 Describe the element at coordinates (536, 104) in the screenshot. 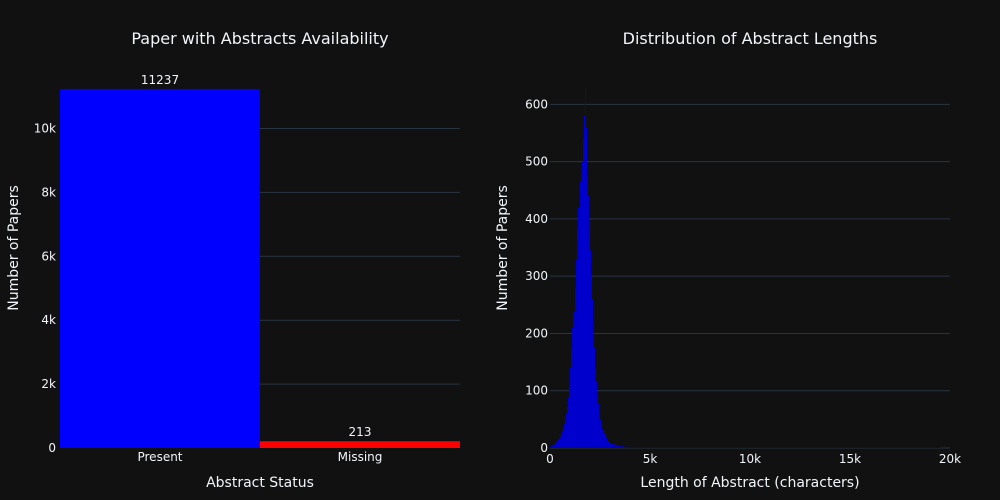

I see `y-tick-label: 600` at that location.